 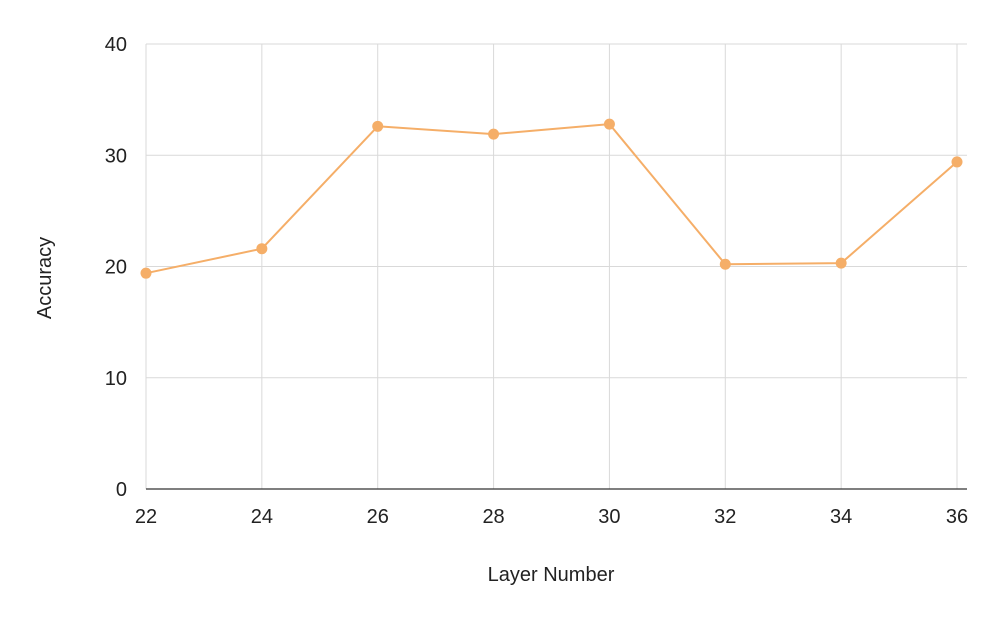 I want to click on x-tick-label: 32, so click(x=725, y=517).